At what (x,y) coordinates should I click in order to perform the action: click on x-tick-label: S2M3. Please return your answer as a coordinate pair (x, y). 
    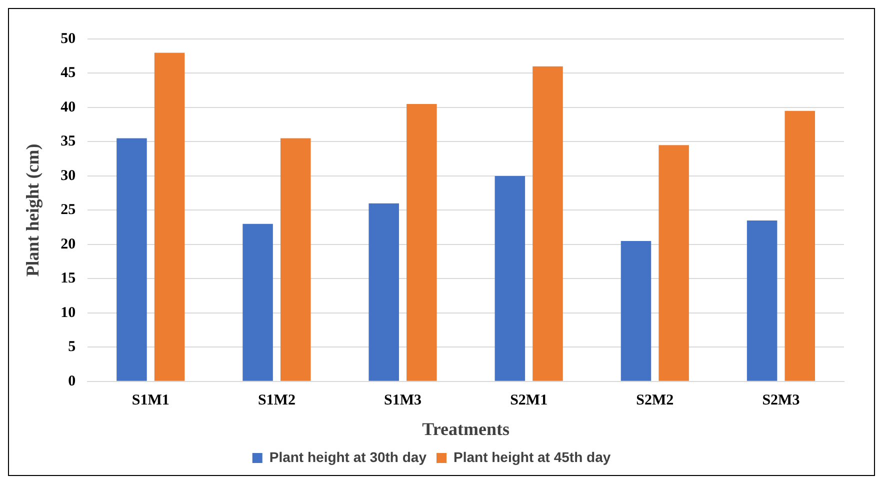
    Looking at the image, I should click on (781, 400).